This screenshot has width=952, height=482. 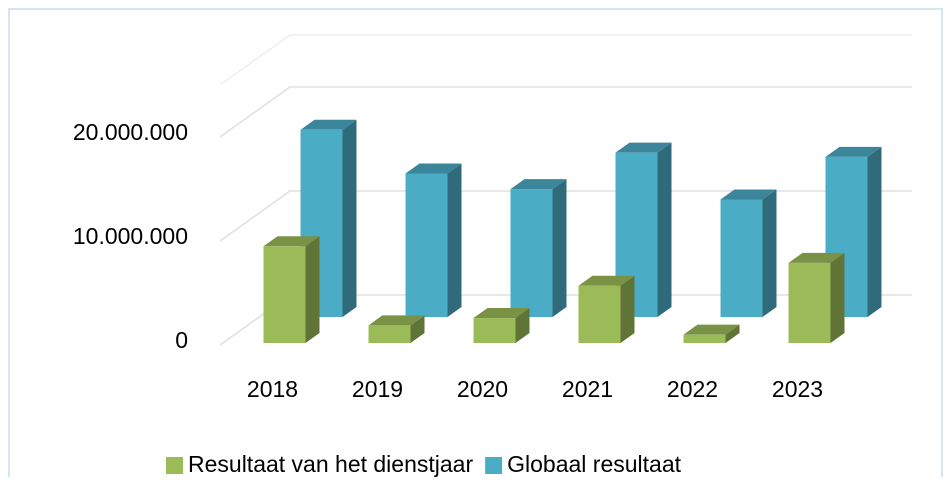 What do you see at coordinates (587, 389) in the screenshot?
I see `x-tick-label: 2021` at bounding box center [587, 389].